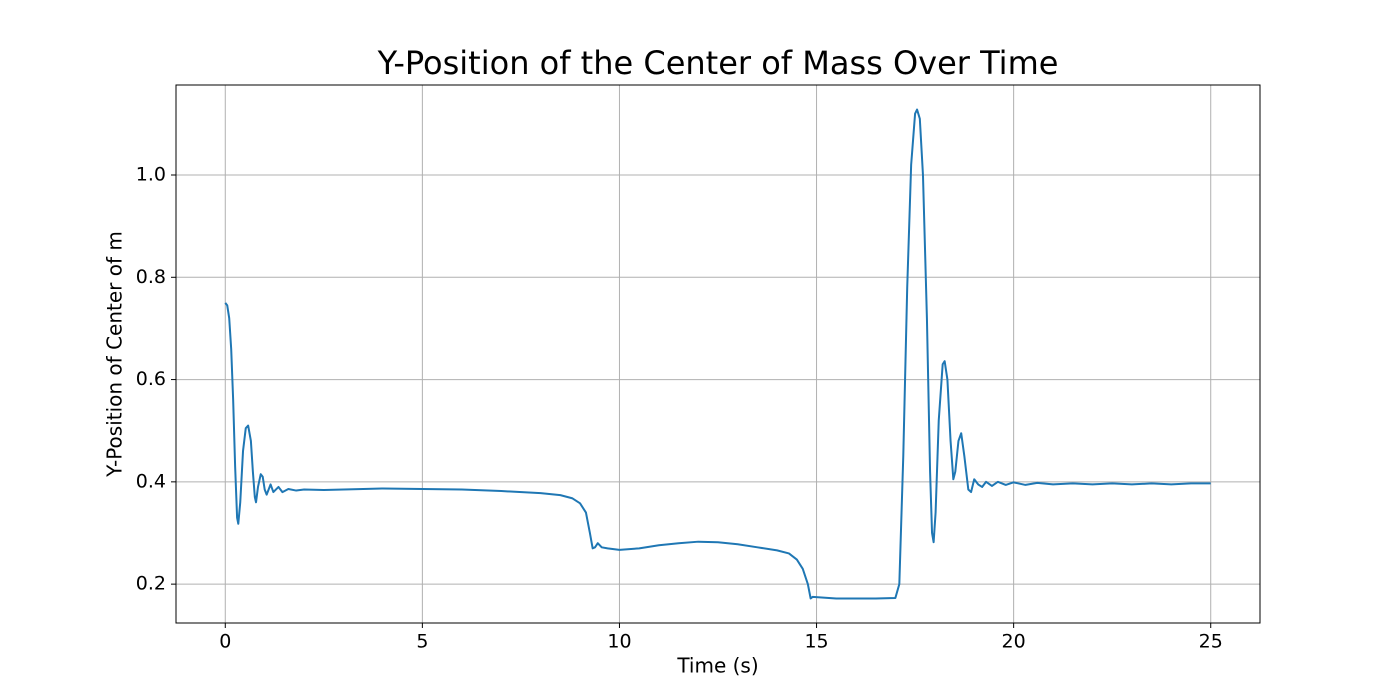 This screenshot has width=1400, height=700. What do you see at coordinates (151, 379) in the screenshot?
I see `y-tick-label: 0.6` at bounding box center [151, 379].